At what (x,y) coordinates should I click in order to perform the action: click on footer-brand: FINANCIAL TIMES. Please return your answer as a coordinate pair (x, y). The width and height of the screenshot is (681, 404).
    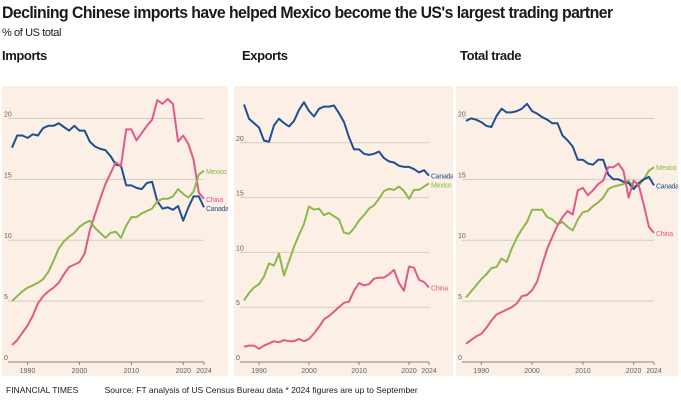
    Looking at the image, I should click on (42, 390).